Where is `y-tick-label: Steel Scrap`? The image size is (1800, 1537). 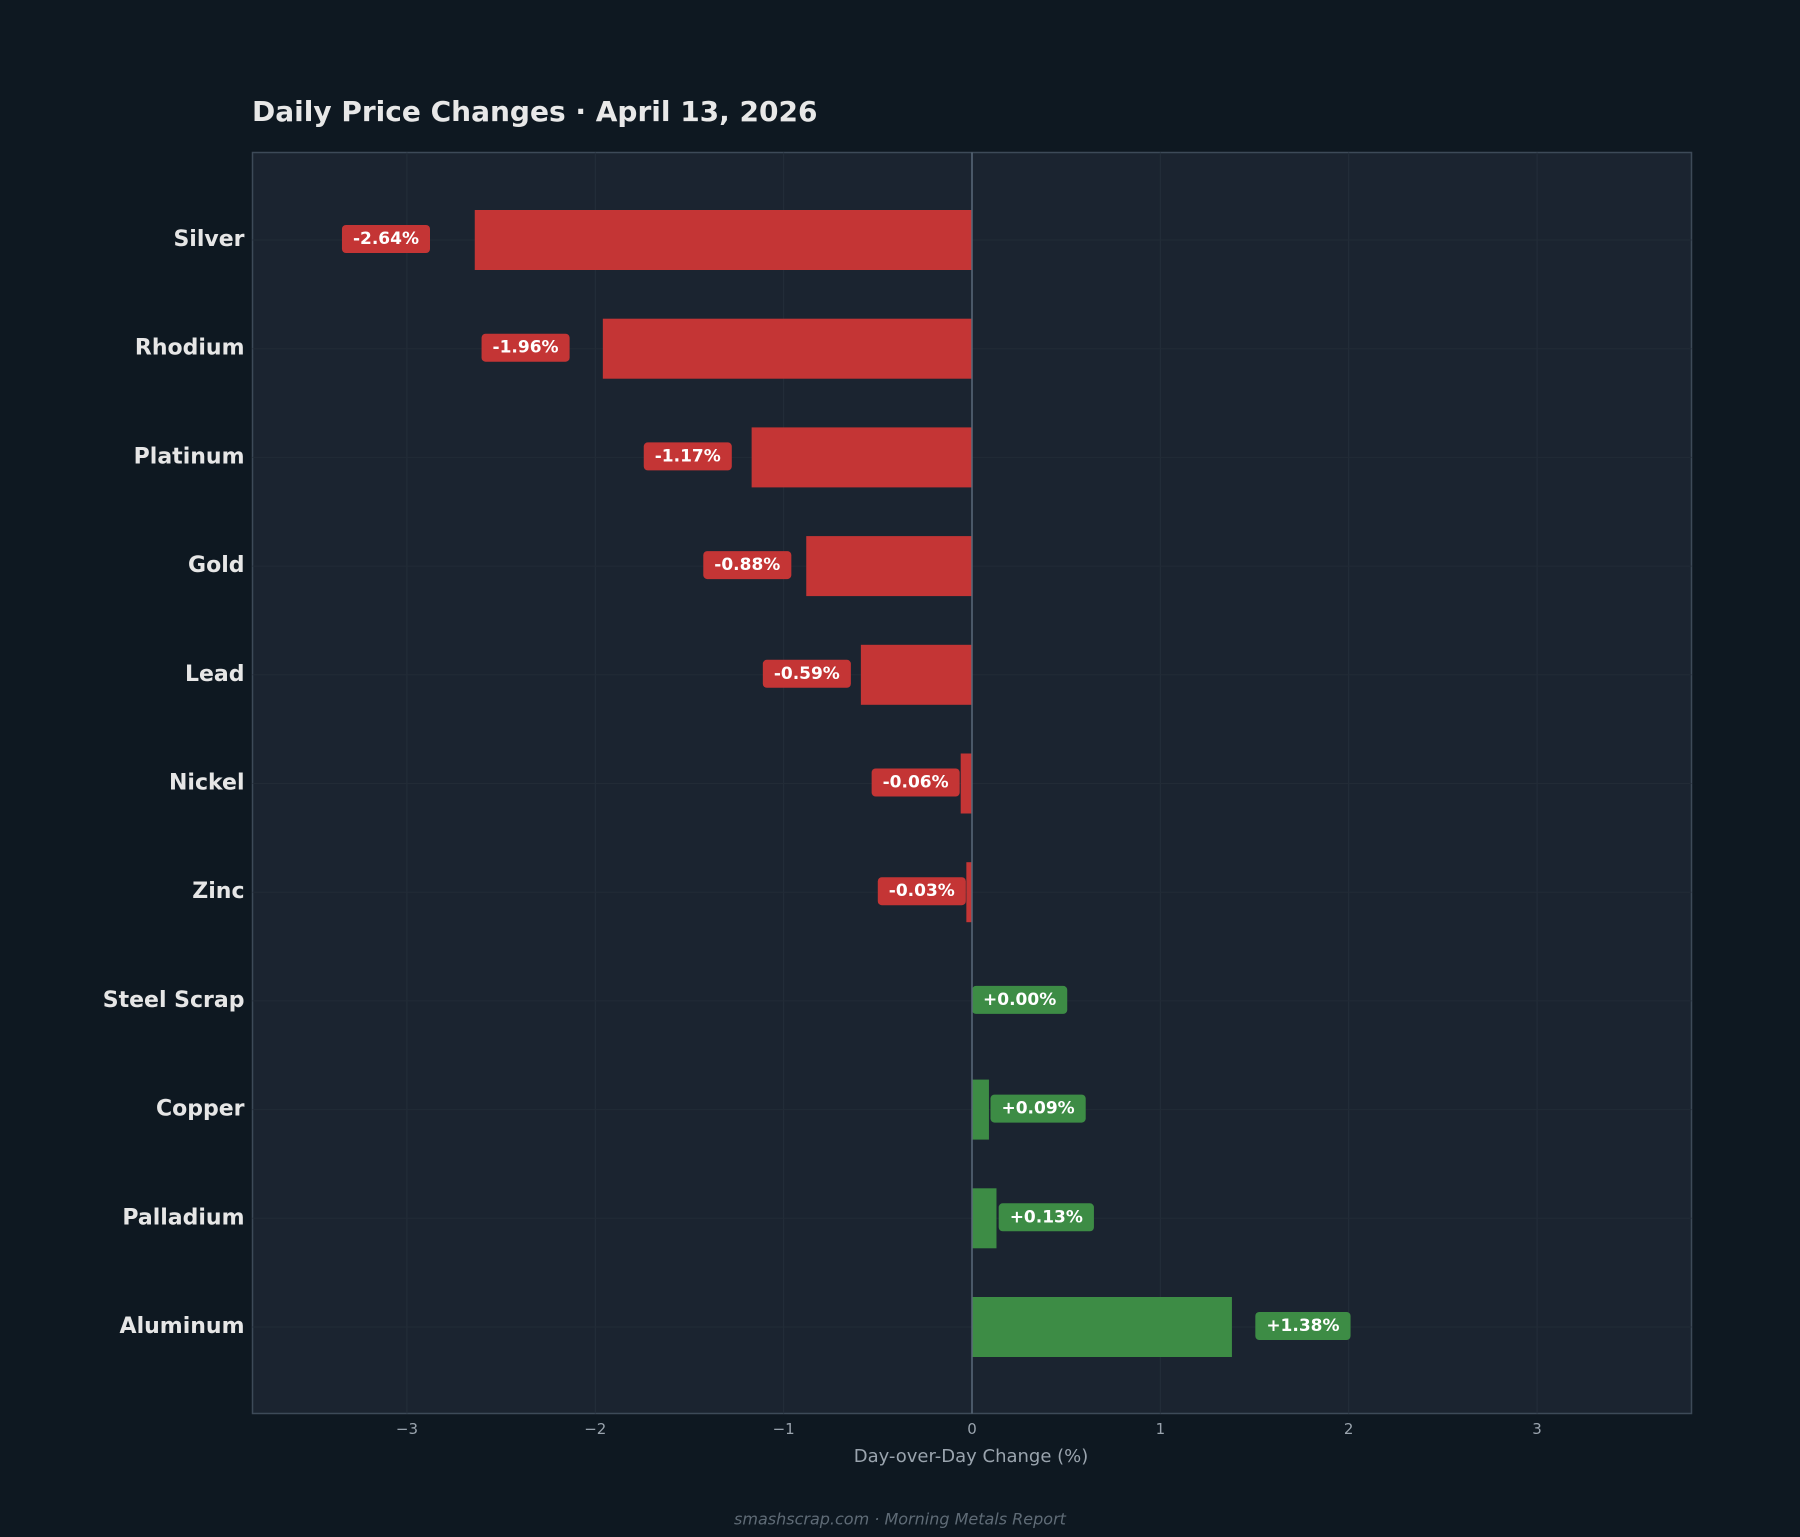
y-tick-label: Steel Scrap is located at coordinates (174, 1000).